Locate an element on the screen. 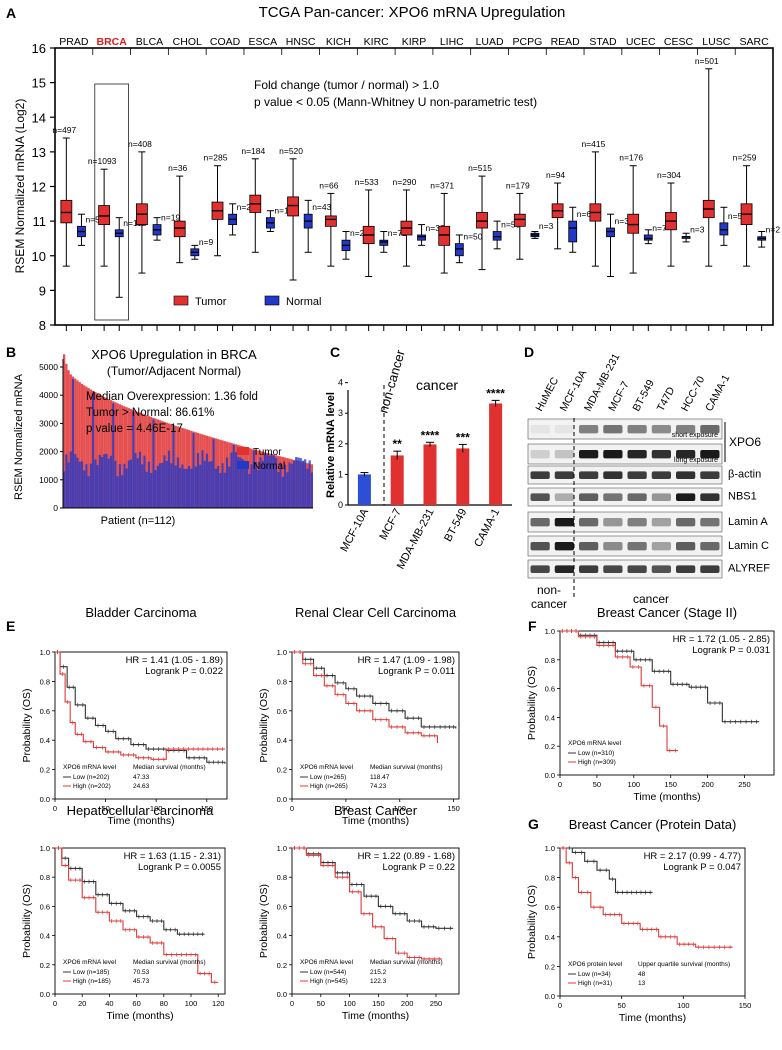  category-label: KIRP is located at coordinates (414, 42).